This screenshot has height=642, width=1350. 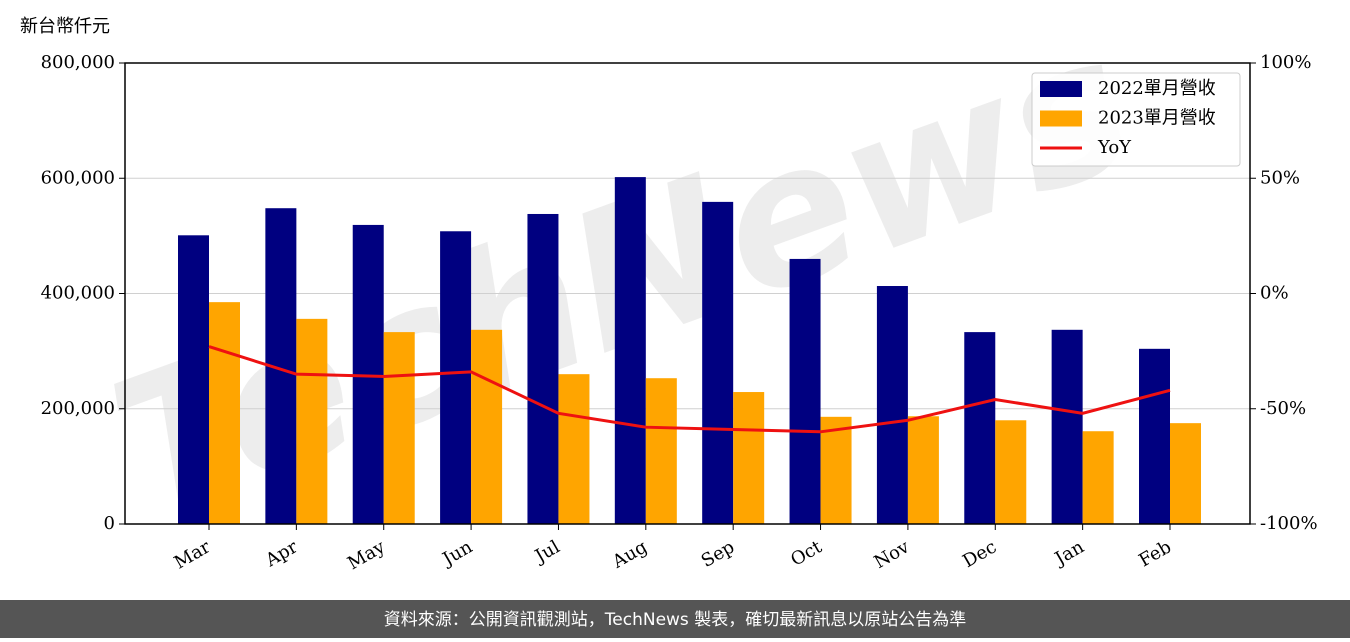 I want to click on footer: 資料來源：公開資訊觀測站，TechNews 製表，確切最新訊息以原站公告為準, so click(x=675, y=620).